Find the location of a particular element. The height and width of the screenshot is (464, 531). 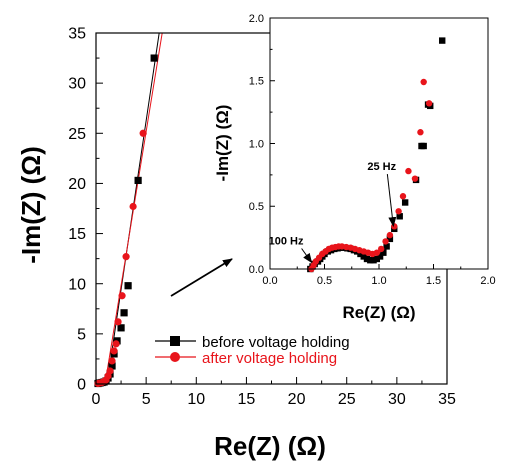

main-y-axis-title: -Im(Z) (Ω) is located at coordinates (31, 205).